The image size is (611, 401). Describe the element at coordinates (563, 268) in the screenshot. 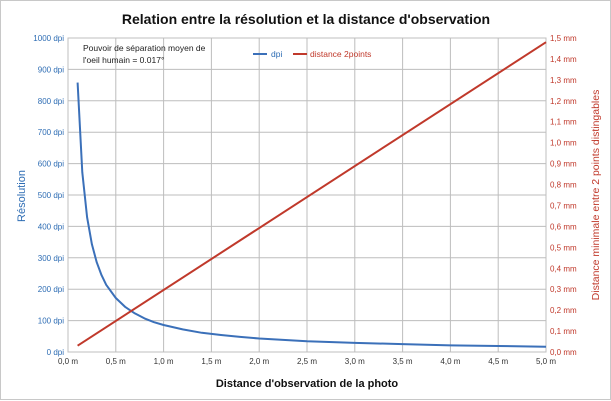

I see `y-right-tick-label: 0,4 mm` at that location.